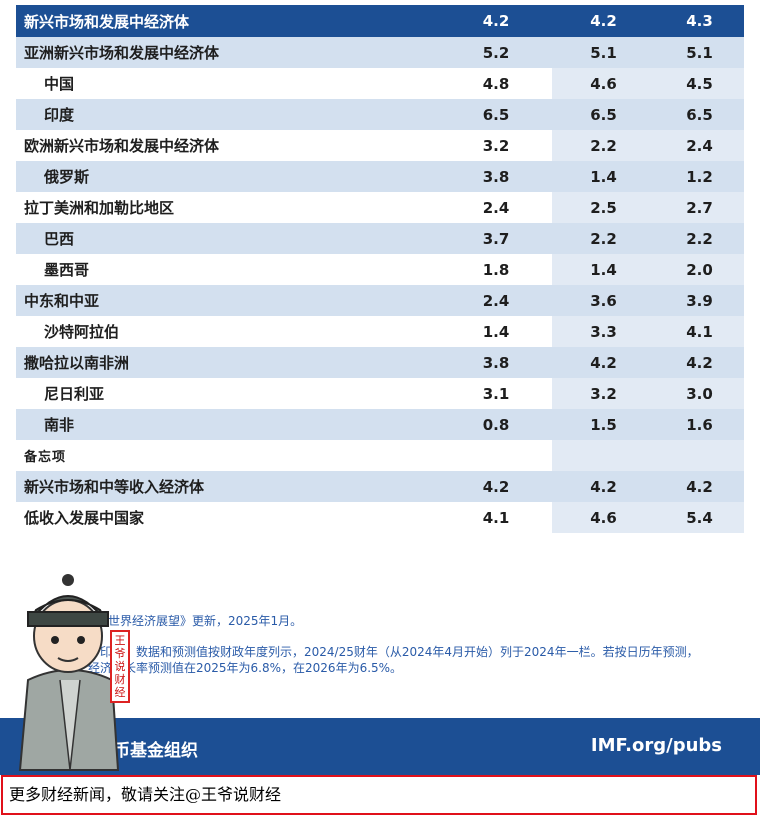 The width and height of the screenshot is (760, 817). What do you see at coordinates (380, 52) in the screenshot?
I see `table-row: 亚洲新兴市场和发展中经济体 5.2 5.1 5.1` at bounding box center [380, 52].